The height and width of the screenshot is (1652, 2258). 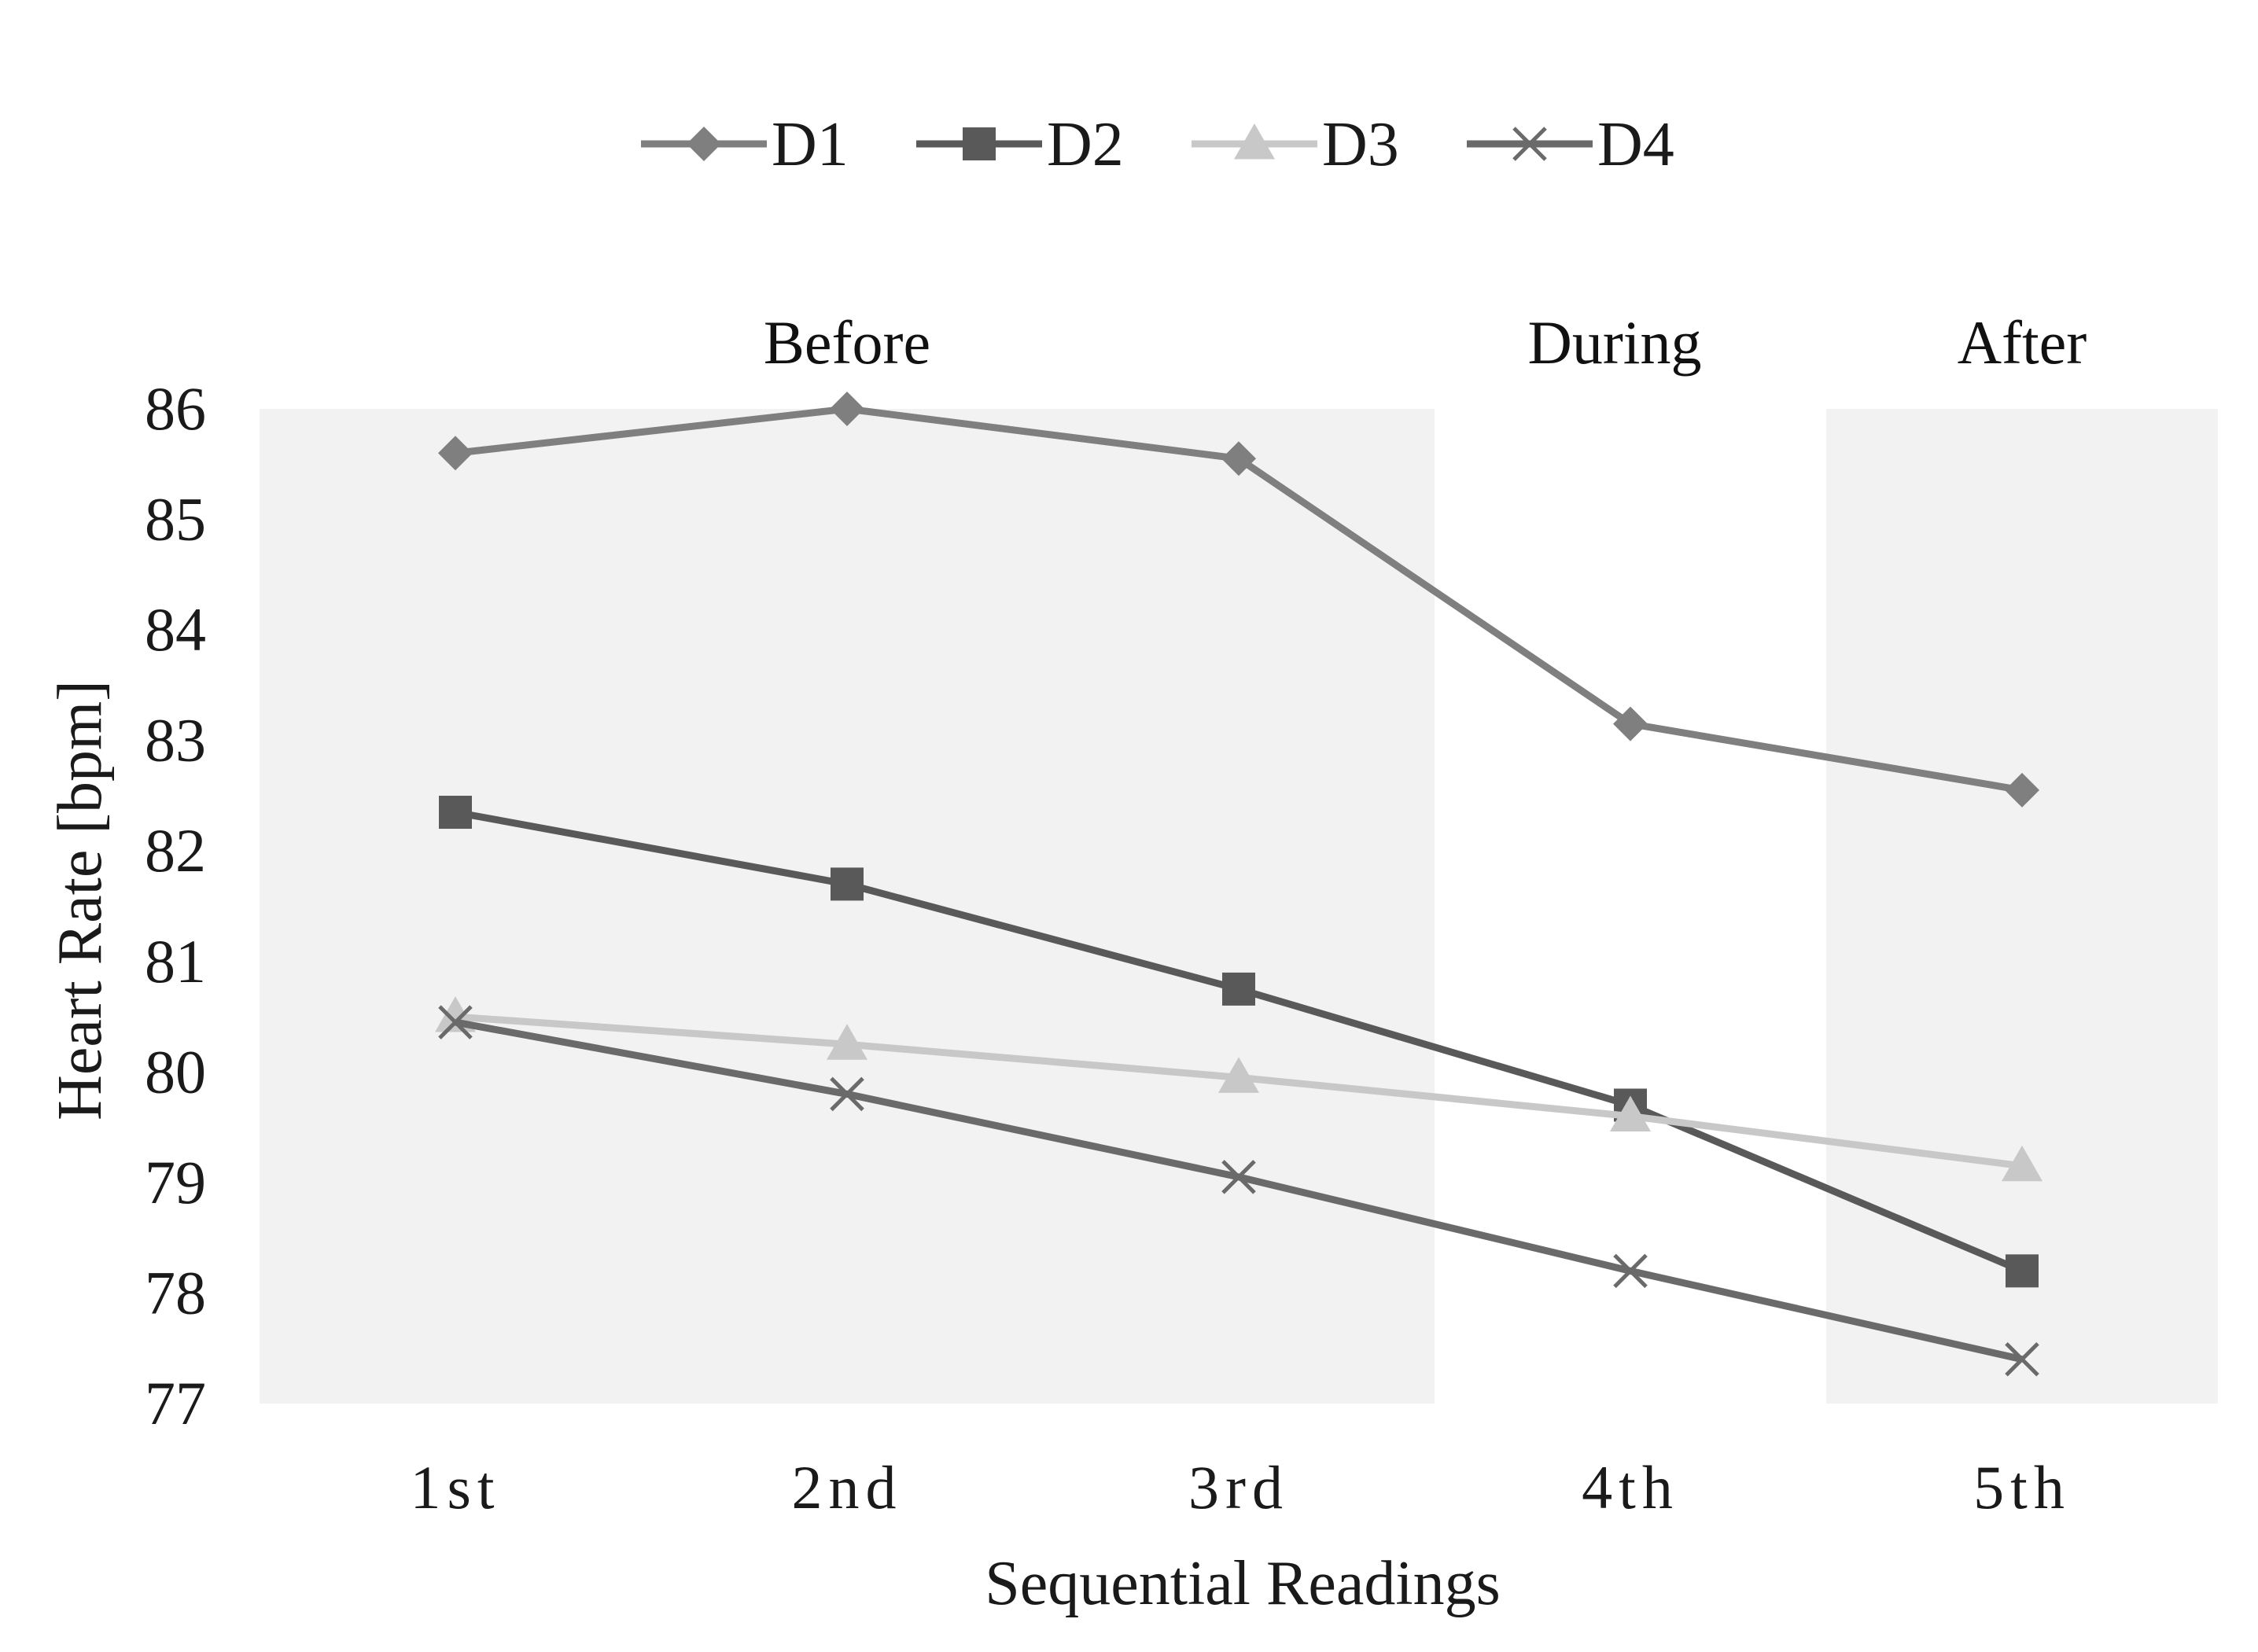 What do you see at coordinates (1085, 144) in the screenshot?
I see `legend-label-d2: D2` at bounding box center [1085, 144].